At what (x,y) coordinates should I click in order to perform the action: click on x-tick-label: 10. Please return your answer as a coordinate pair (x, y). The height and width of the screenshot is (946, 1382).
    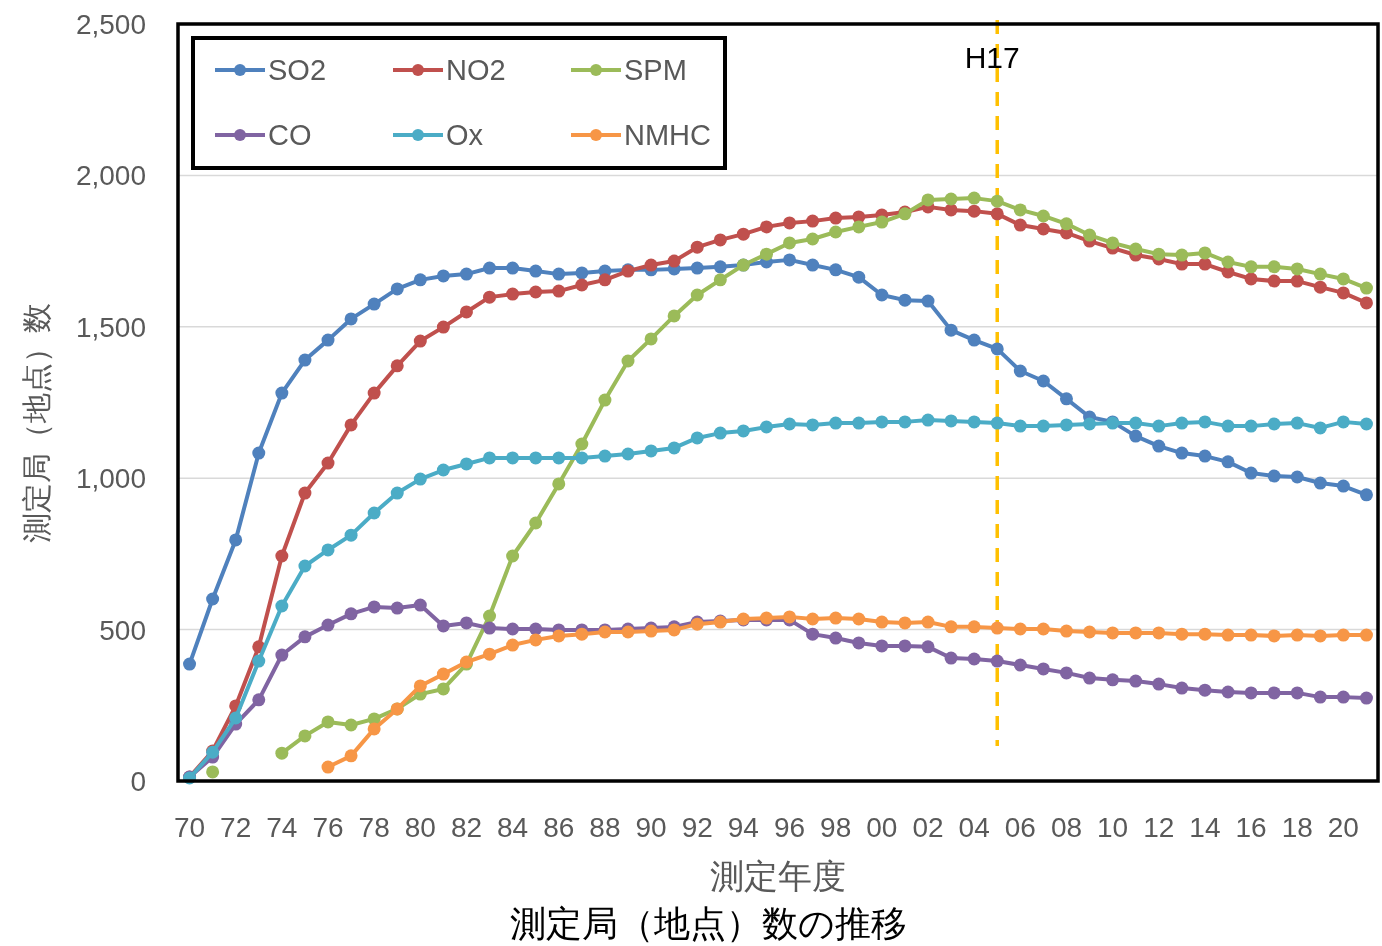
    Looking at the image, I should click on (1113, 827).